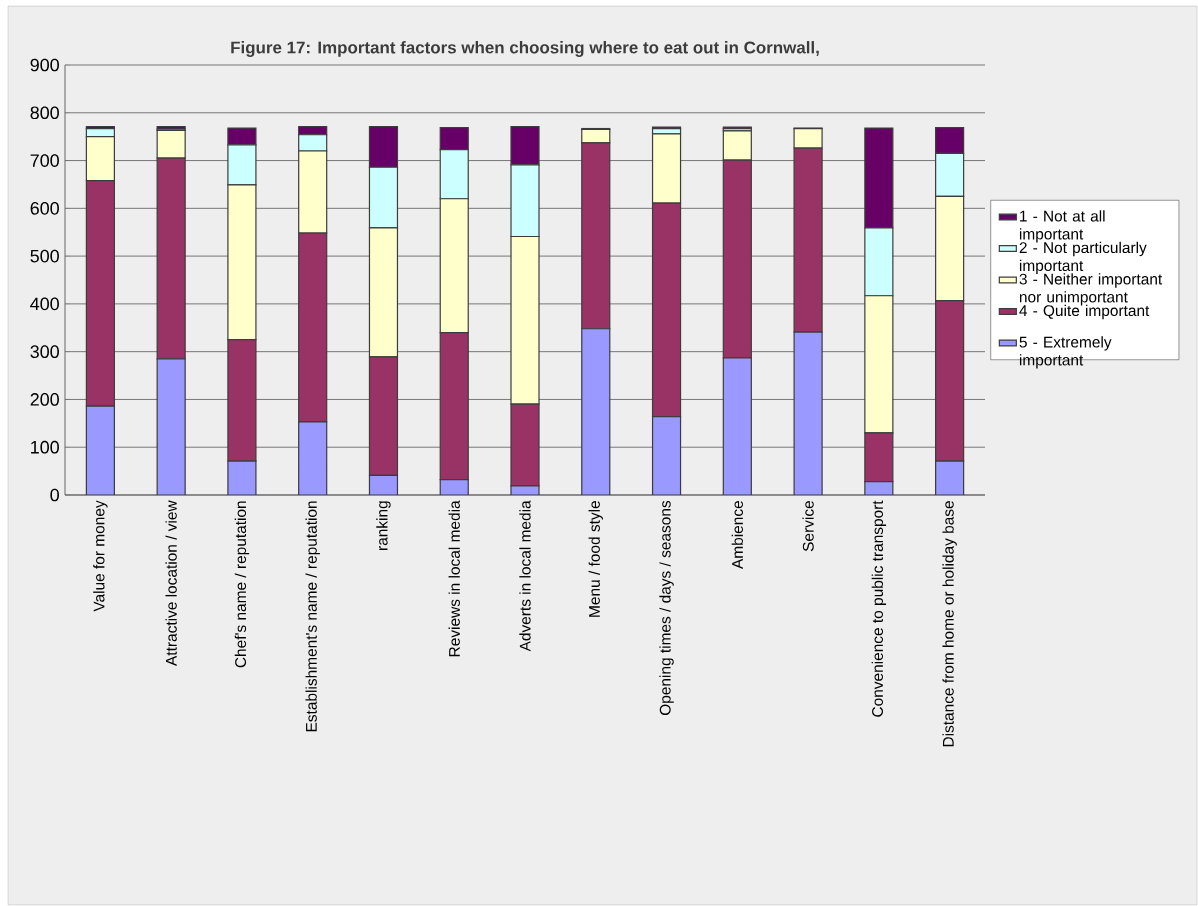  What do you see at coordinates (383, 525) in the screenshot?
I see `x-tick-label: ranking` at bounding box center [383, 525].